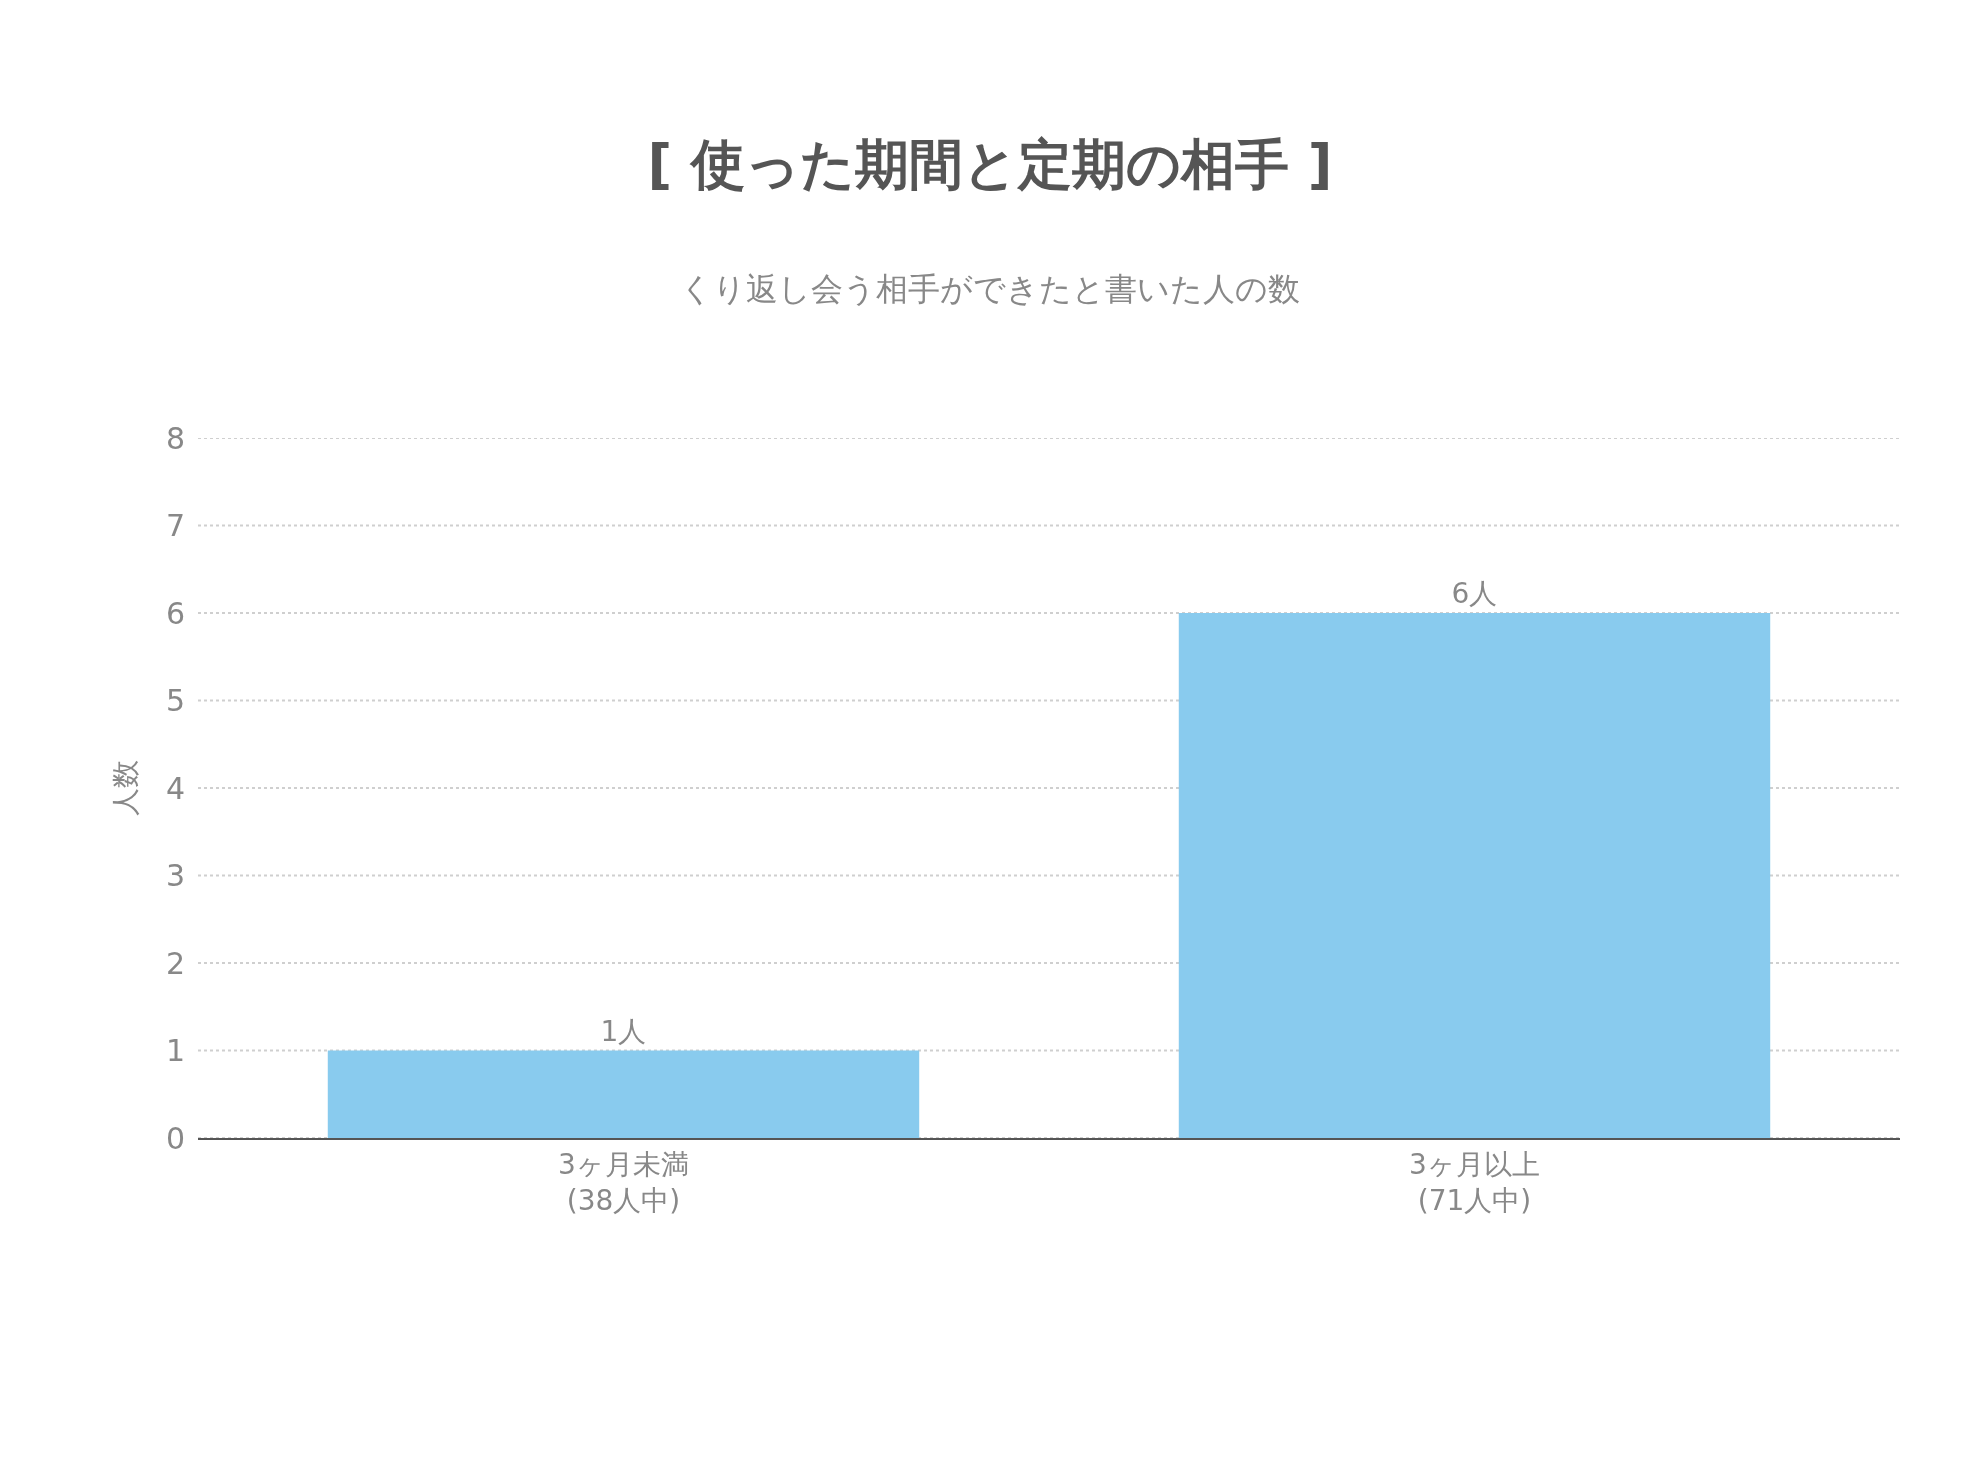  I want to click on y-tick-label: 7, so click(175, 525).